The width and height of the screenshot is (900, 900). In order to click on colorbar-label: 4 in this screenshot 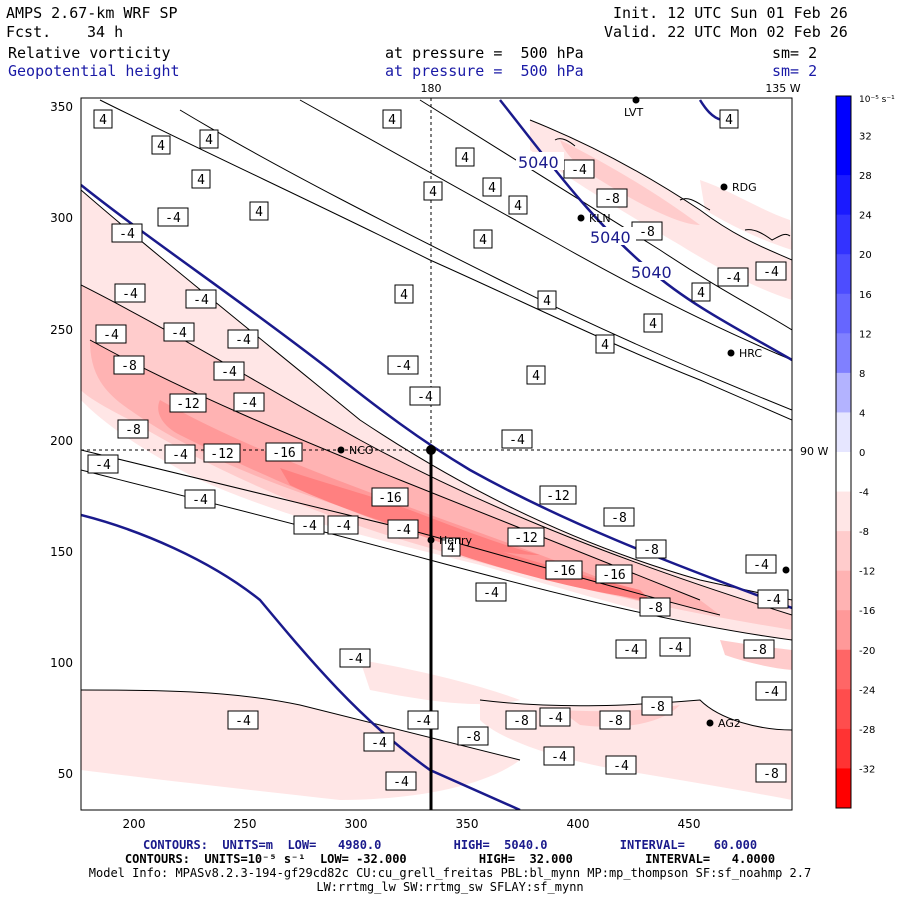, I will do `click(862, 413)`.